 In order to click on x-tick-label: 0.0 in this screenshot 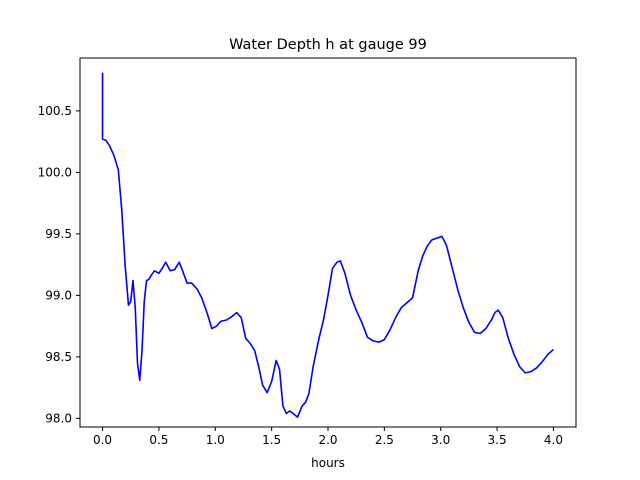, I will do `click(102, 440)`.